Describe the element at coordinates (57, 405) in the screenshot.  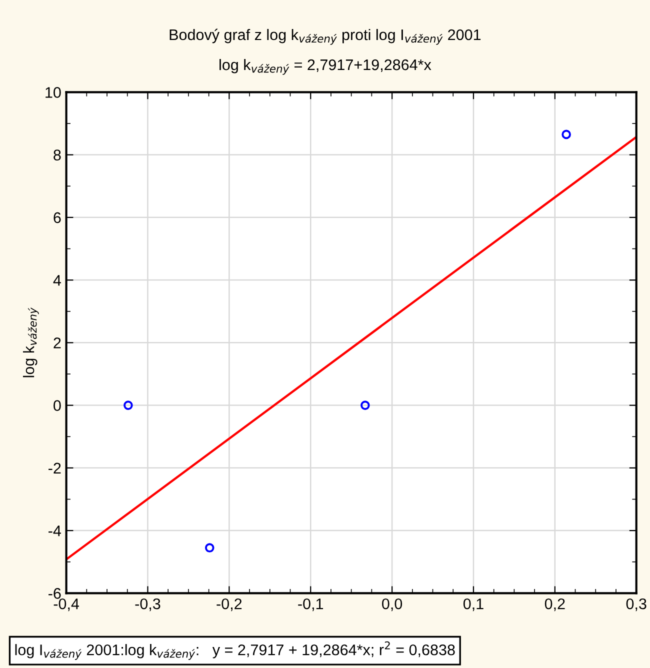
I see `y-tick-label: 0` at that location.